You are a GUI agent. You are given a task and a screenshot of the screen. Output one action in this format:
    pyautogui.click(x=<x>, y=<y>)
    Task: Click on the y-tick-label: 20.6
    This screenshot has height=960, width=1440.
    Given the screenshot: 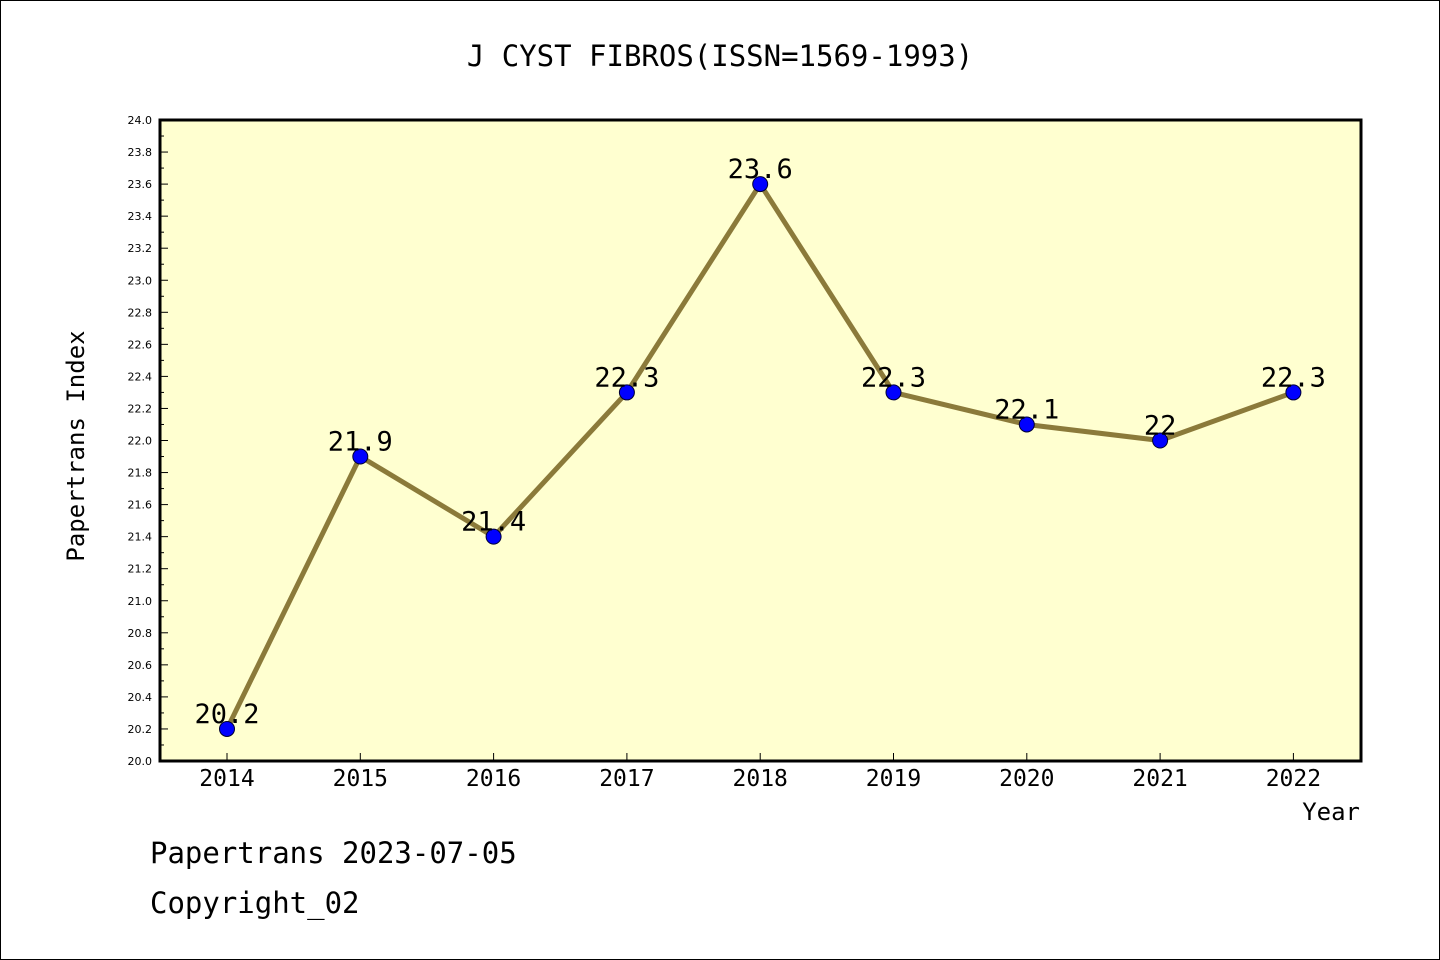 What is the action you would take?
    pyautogui.click(x=140, y=665)
    